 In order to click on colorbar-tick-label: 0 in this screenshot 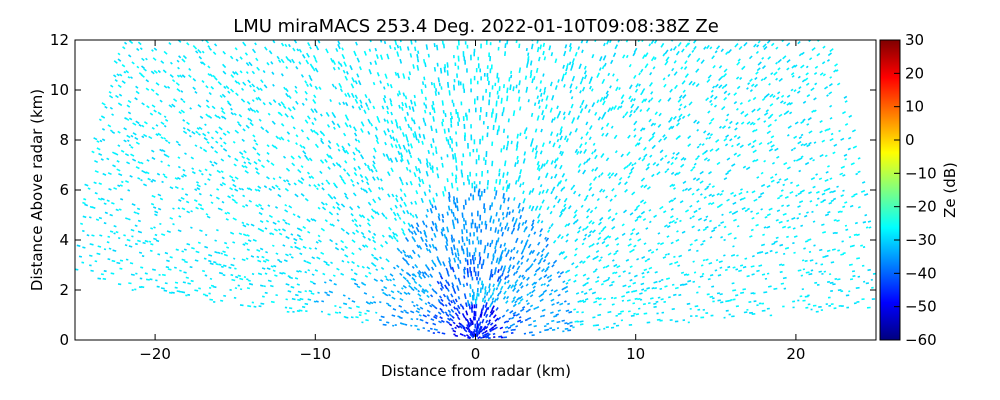, I will do `click(910, 140)`.